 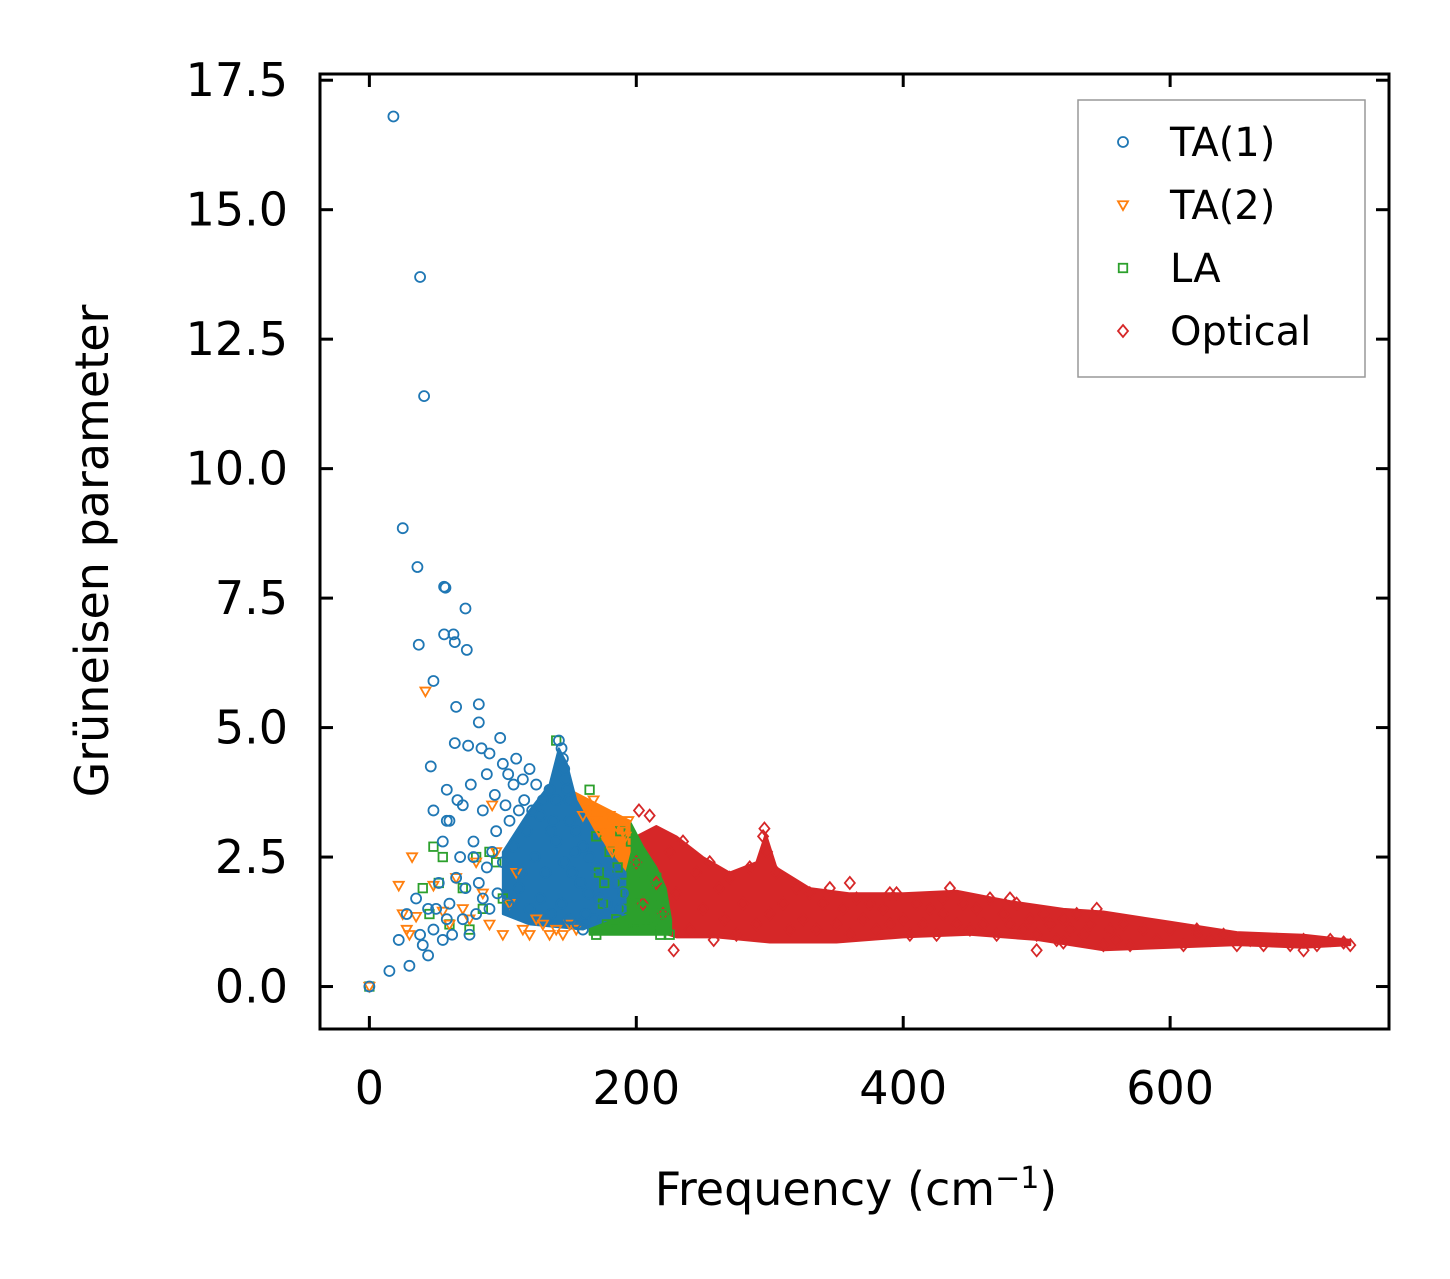 What do you see at coordinates (237, 469) in the screenshot?
I see `y-tick-label: 10.0` at bounding box center [237, 469].